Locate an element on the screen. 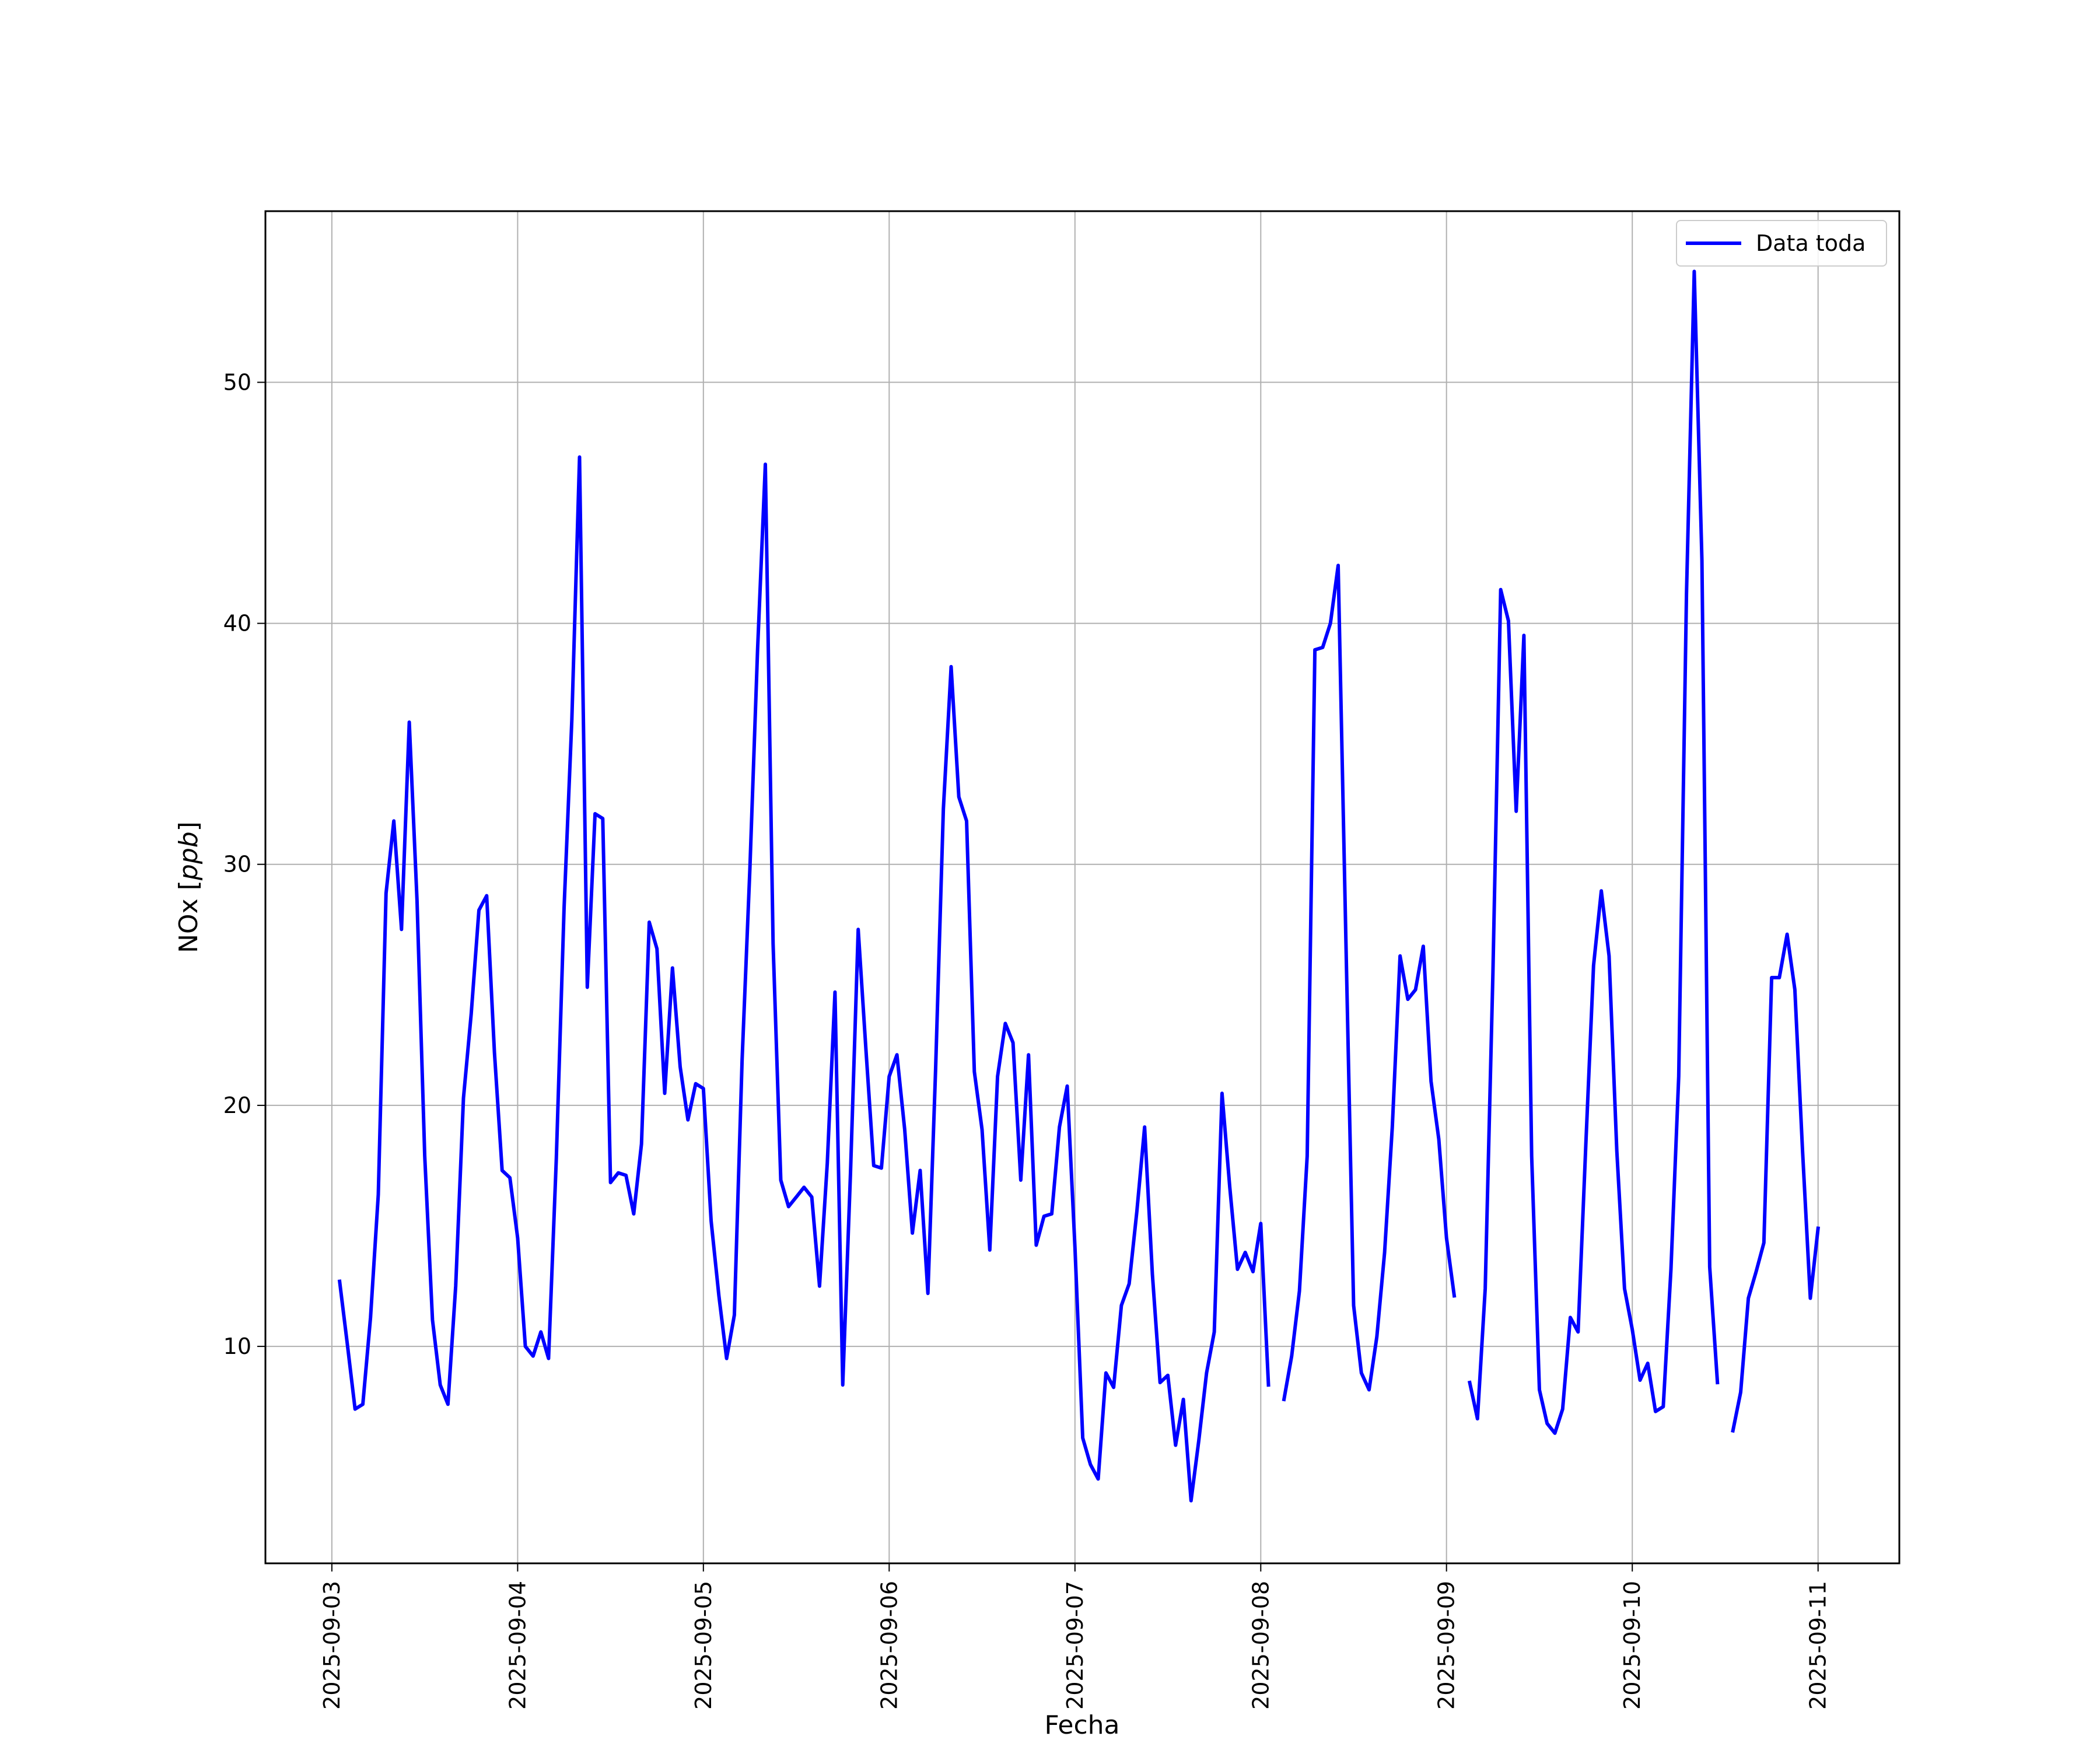 The height and width of the screenshot is (1750, 2100). y-axis-label: NOx [ppb] is located at coordinates (189, 887).